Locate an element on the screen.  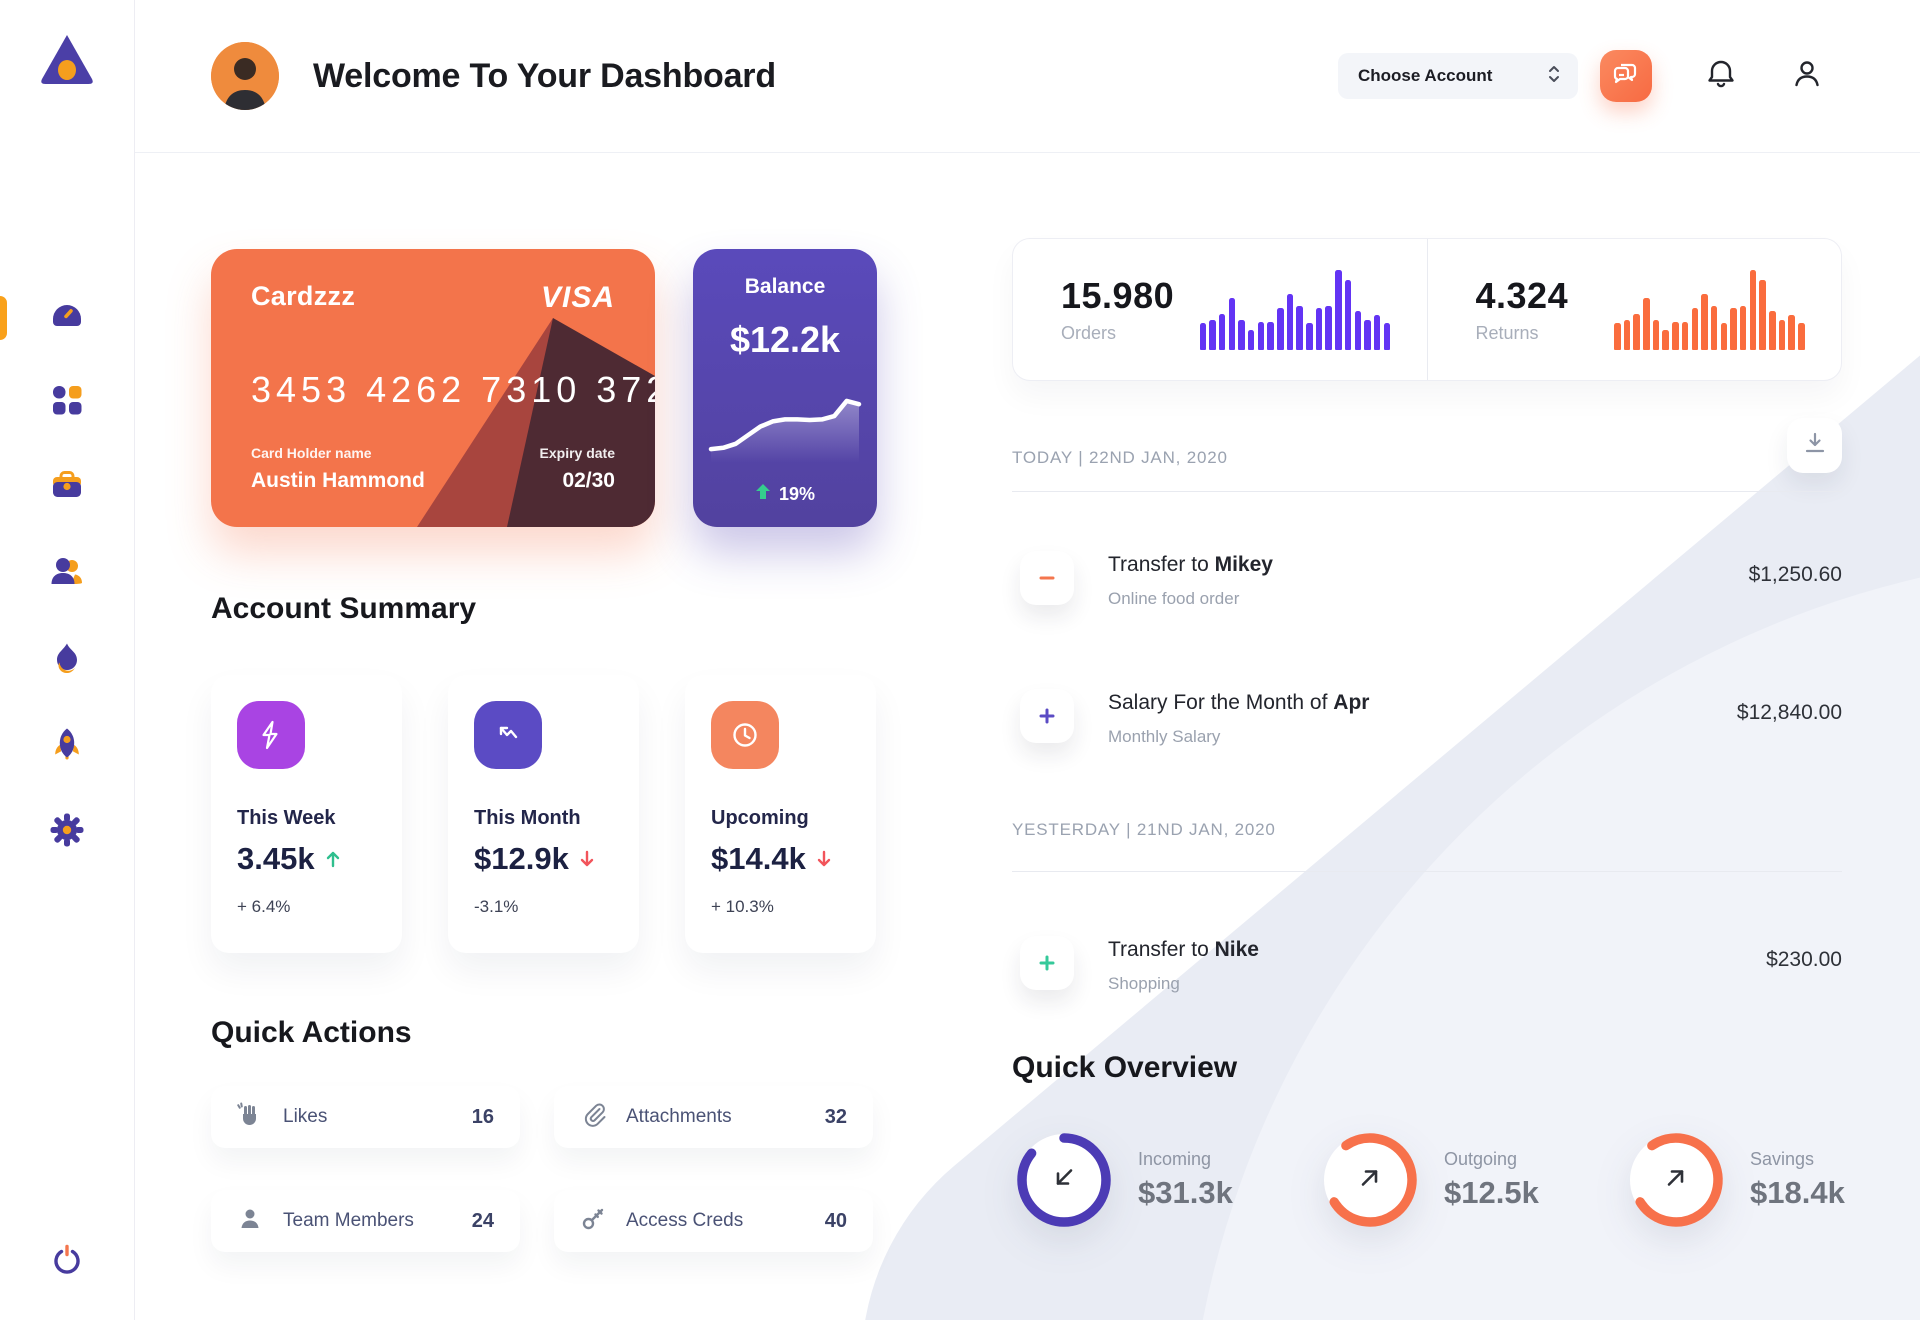
sidebar-item-trending is located at coordinates (67, 660).